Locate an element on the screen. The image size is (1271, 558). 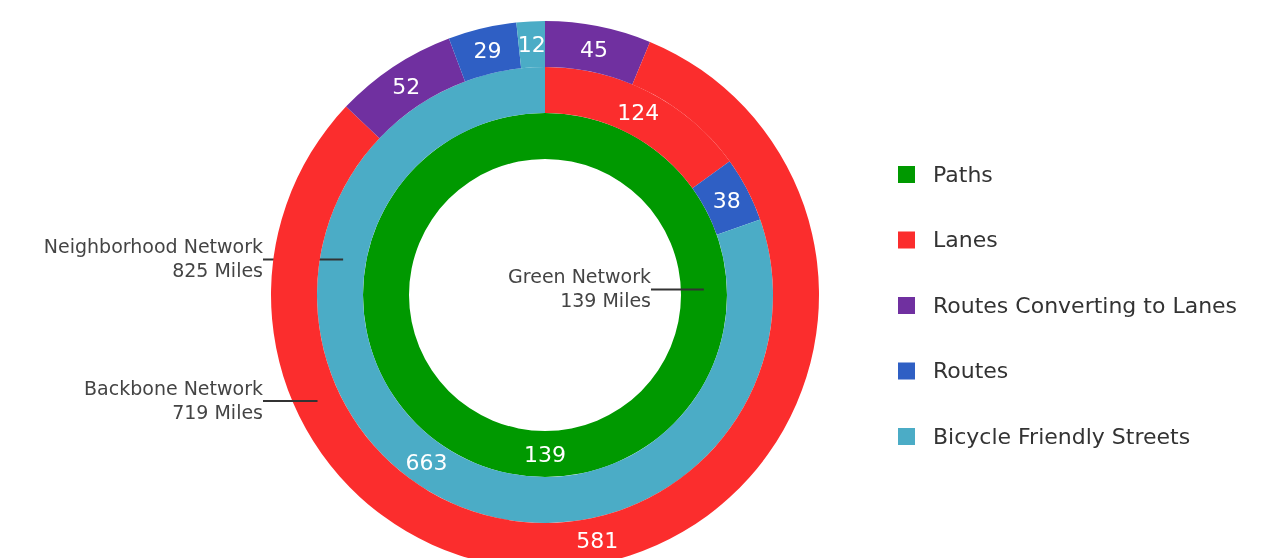
data-label: 124 is located at coordinates (638, 113).